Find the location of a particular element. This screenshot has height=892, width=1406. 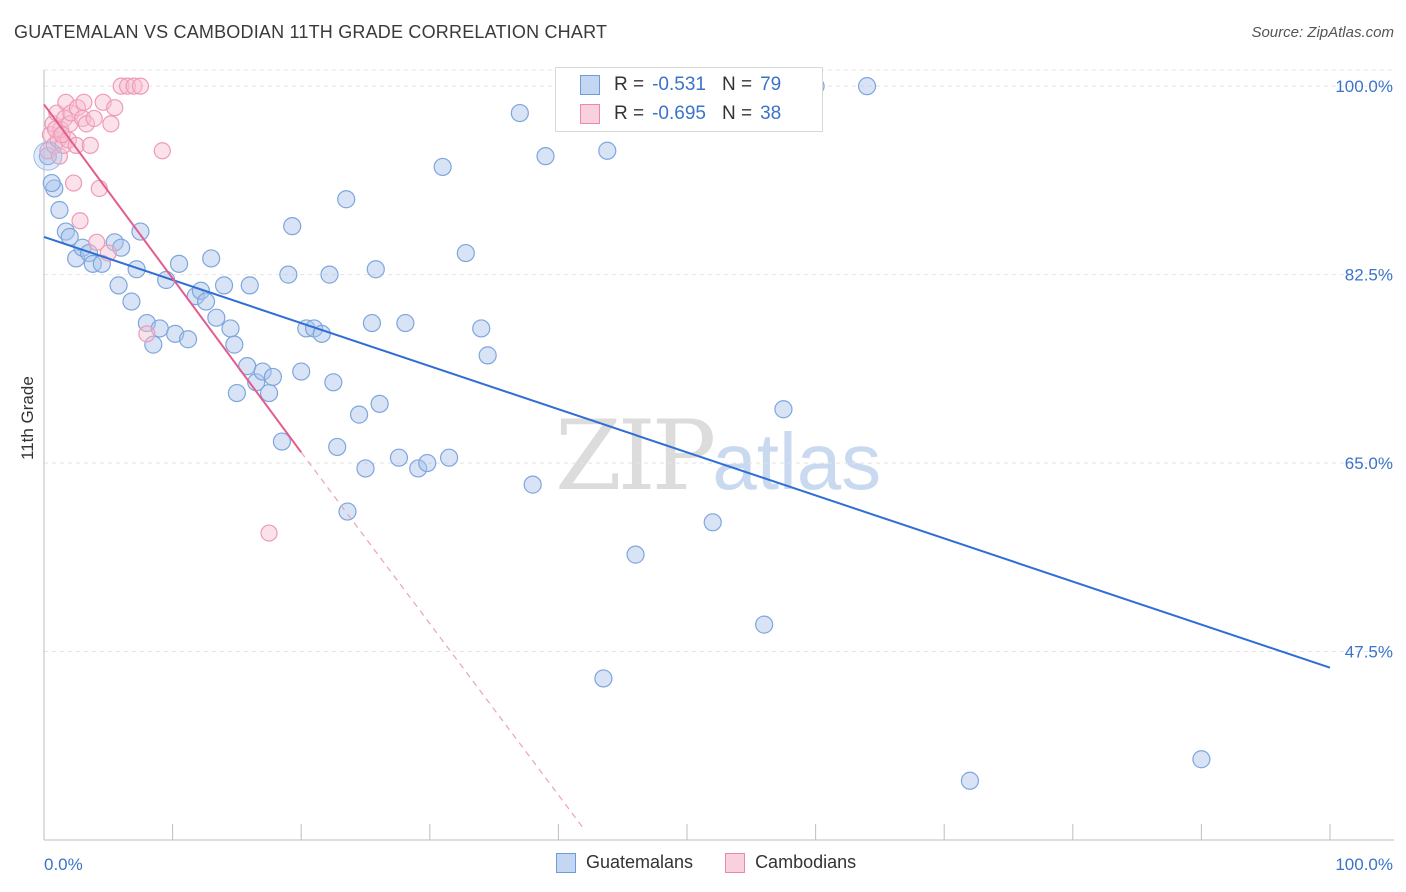

y-tick-label: 100.0% is located at coordinates (1364, 86).